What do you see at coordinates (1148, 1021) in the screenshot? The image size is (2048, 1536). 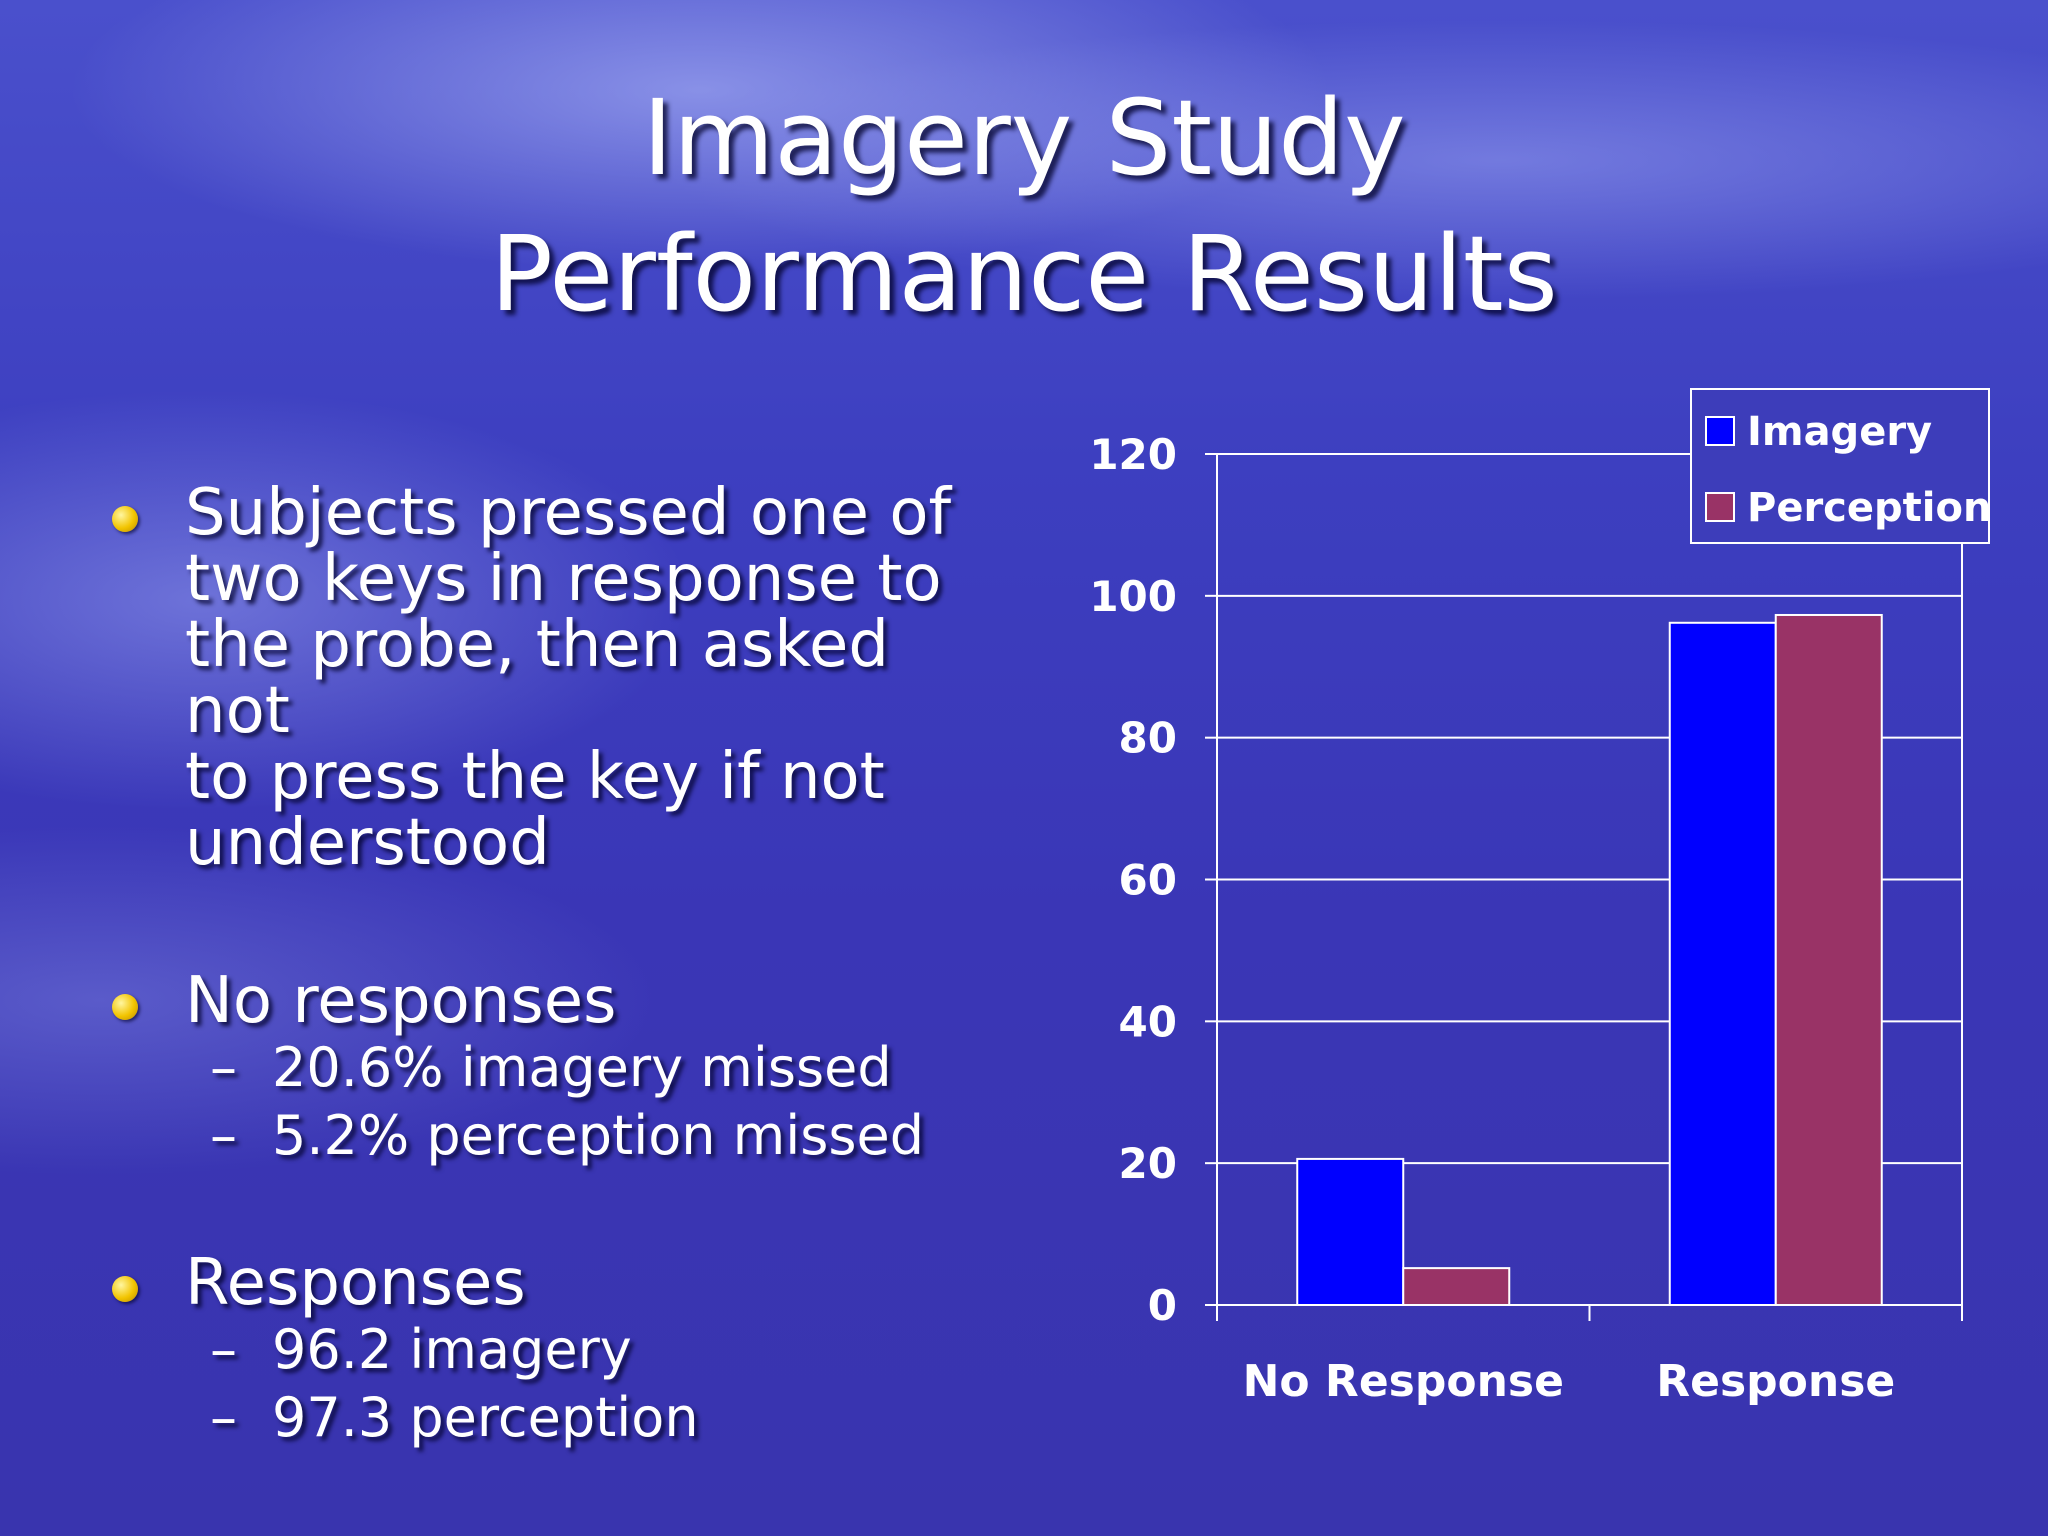 I see `y-tick-label: 40` at bounding box center [1148, 1021].